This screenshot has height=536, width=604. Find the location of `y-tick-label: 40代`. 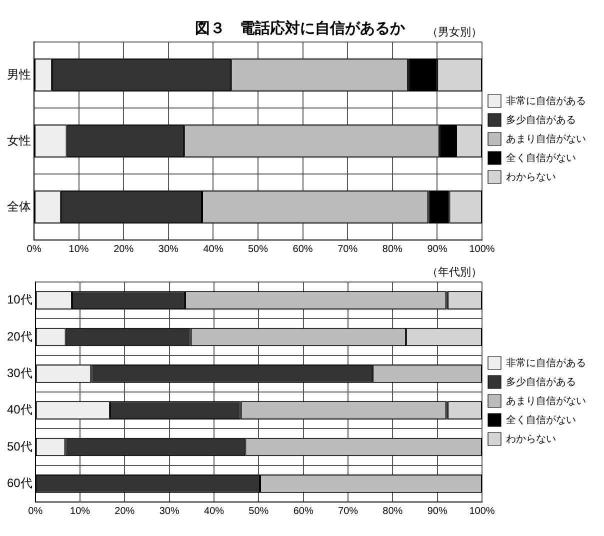

y-tick-label: 40代 is located at coordinates (19, 409).